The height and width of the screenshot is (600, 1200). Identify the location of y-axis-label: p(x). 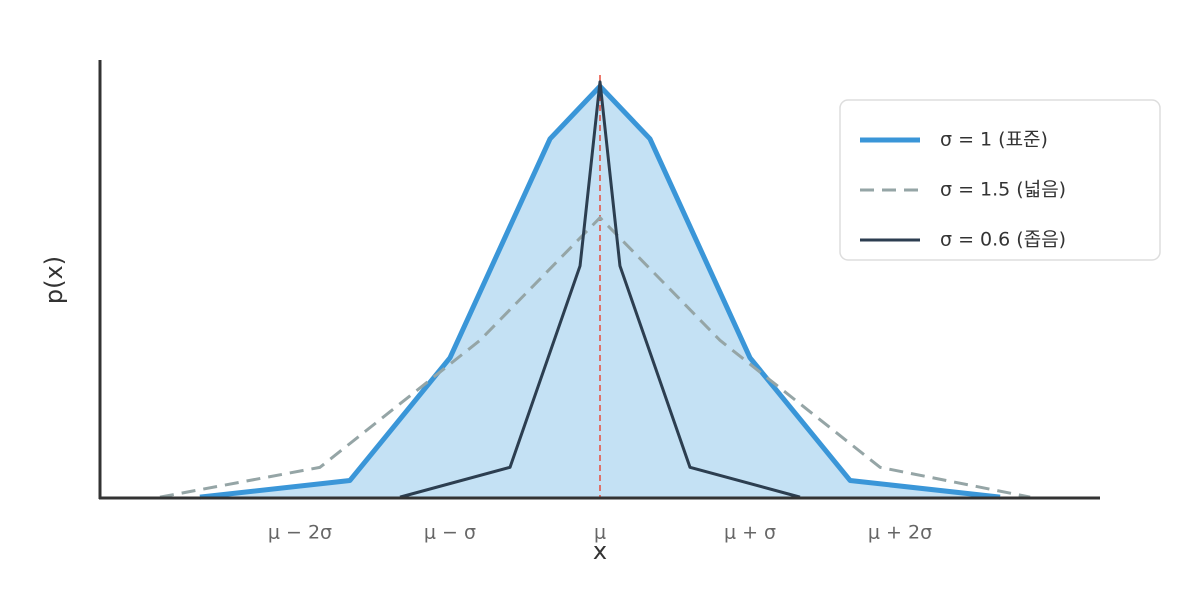
(54, 280).